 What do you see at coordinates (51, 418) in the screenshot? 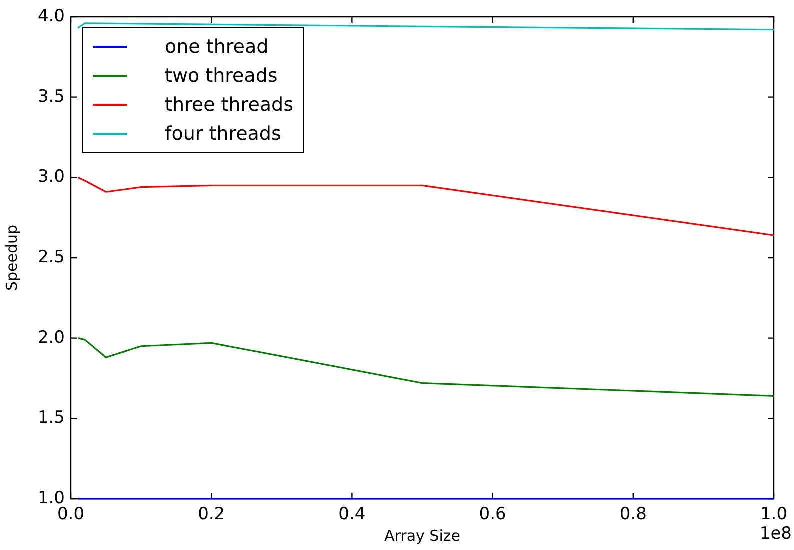
I see `y-tick-label: 1.5` at bounding box center [51, 418].